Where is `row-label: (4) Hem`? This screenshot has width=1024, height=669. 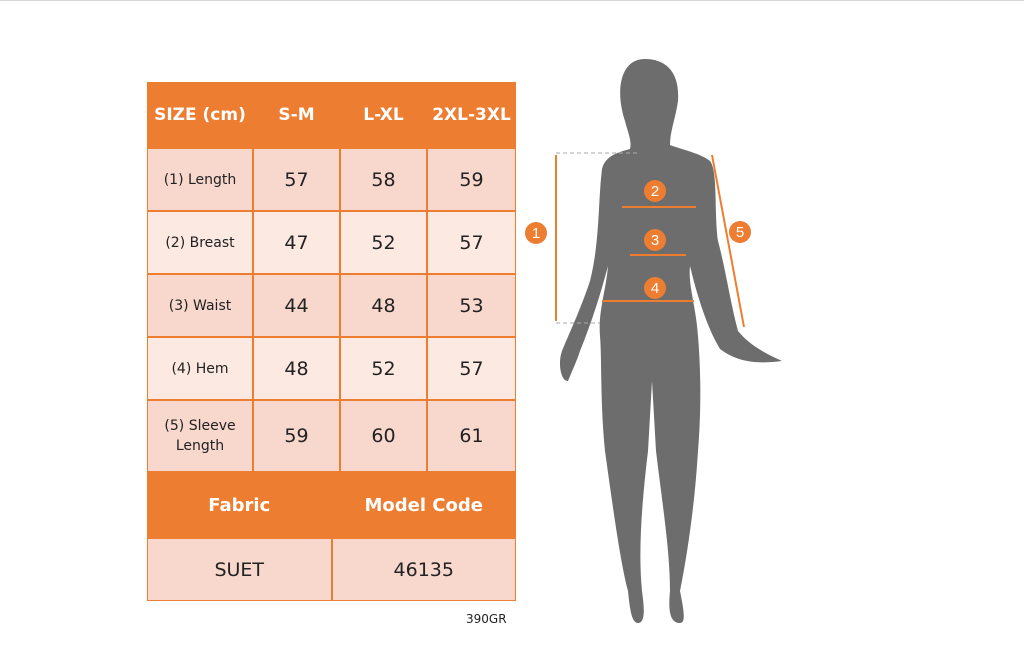 row-label: (4) Hem is located at coordinates (200, 368).